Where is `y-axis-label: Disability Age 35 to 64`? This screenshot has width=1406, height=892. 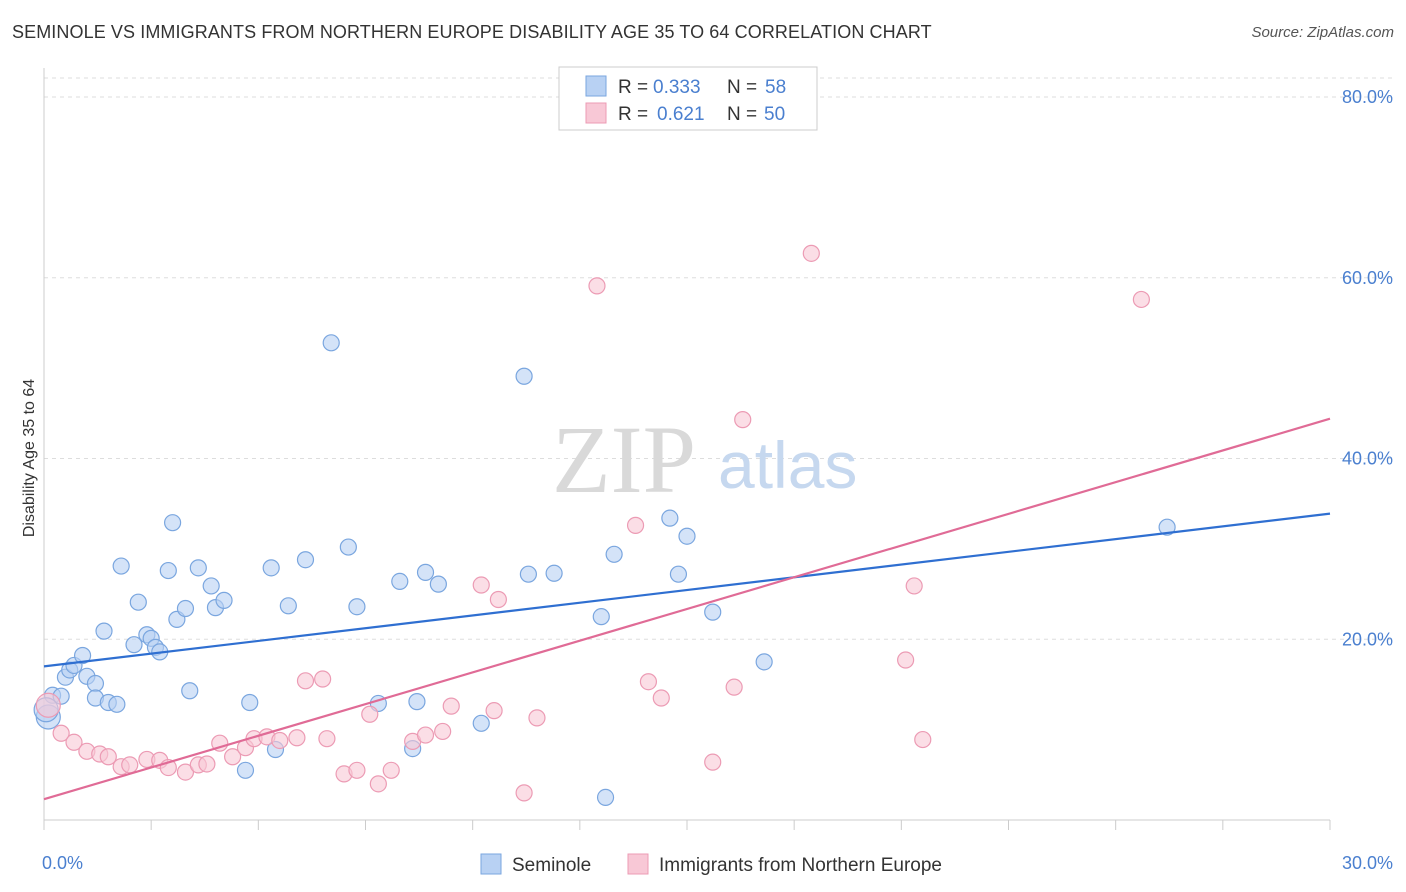 y-axis-label: Disability Age 35 to 64 is located at coordinates (29, 458).